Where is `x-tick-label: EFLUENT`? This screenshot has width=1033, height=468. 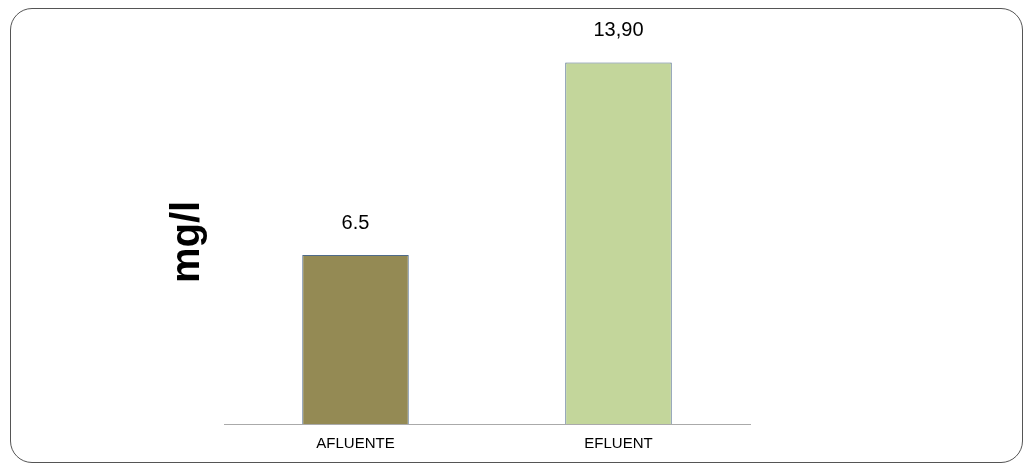
x-tick-label: EFLUENT is located at coordinates (618, 443).